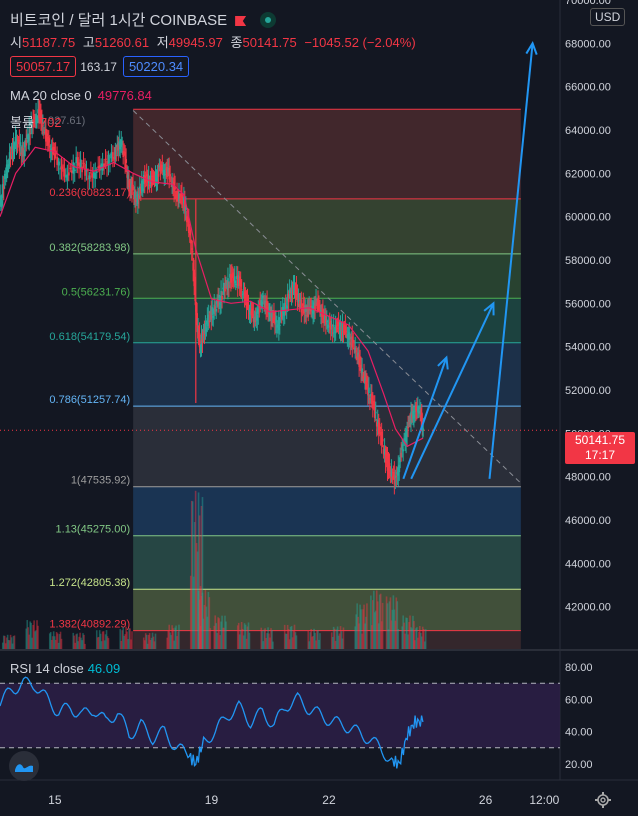 The width and height of the screenshot is (638, 816). I want to click on gear-icon, so click(603, 800).